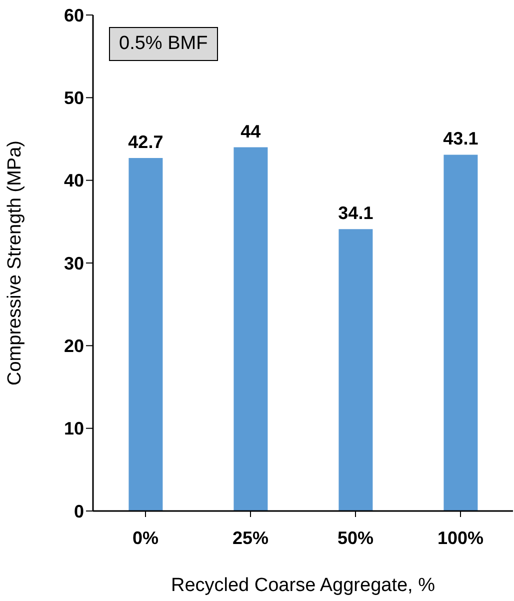 The width and height of the screenshot is (514, 601). I want to click on y-tick-label: 50, so click(74, 98).